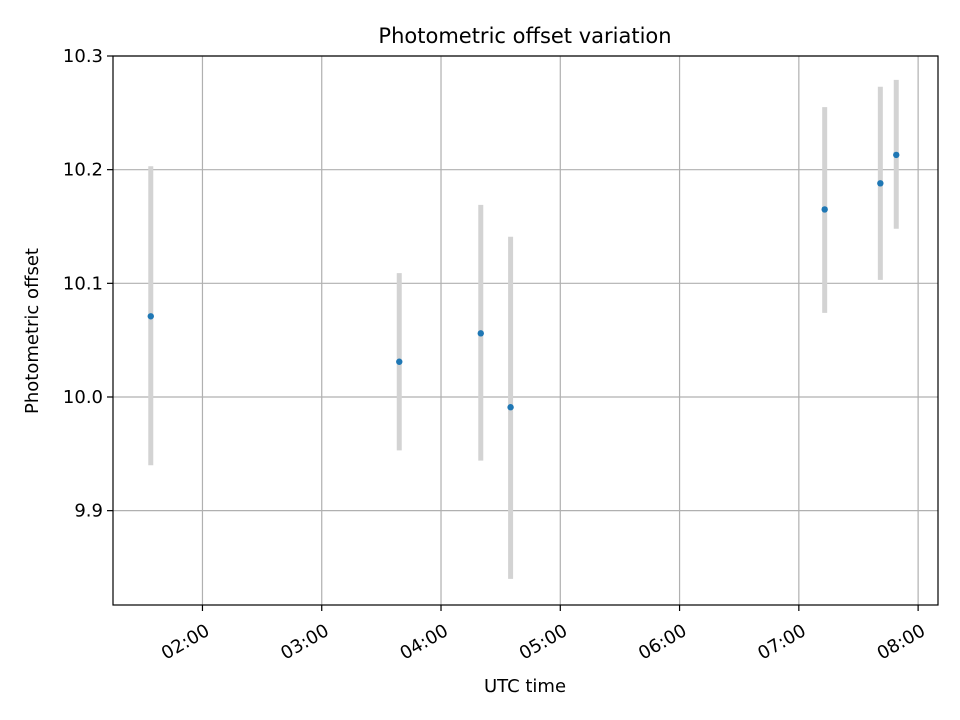 The width and height of the screenshot is (960, 720). What do you see at coordinates (83, 283) in the screenshot?
I see `y-tick-label: 10.1` at bounding box center [83, 283].